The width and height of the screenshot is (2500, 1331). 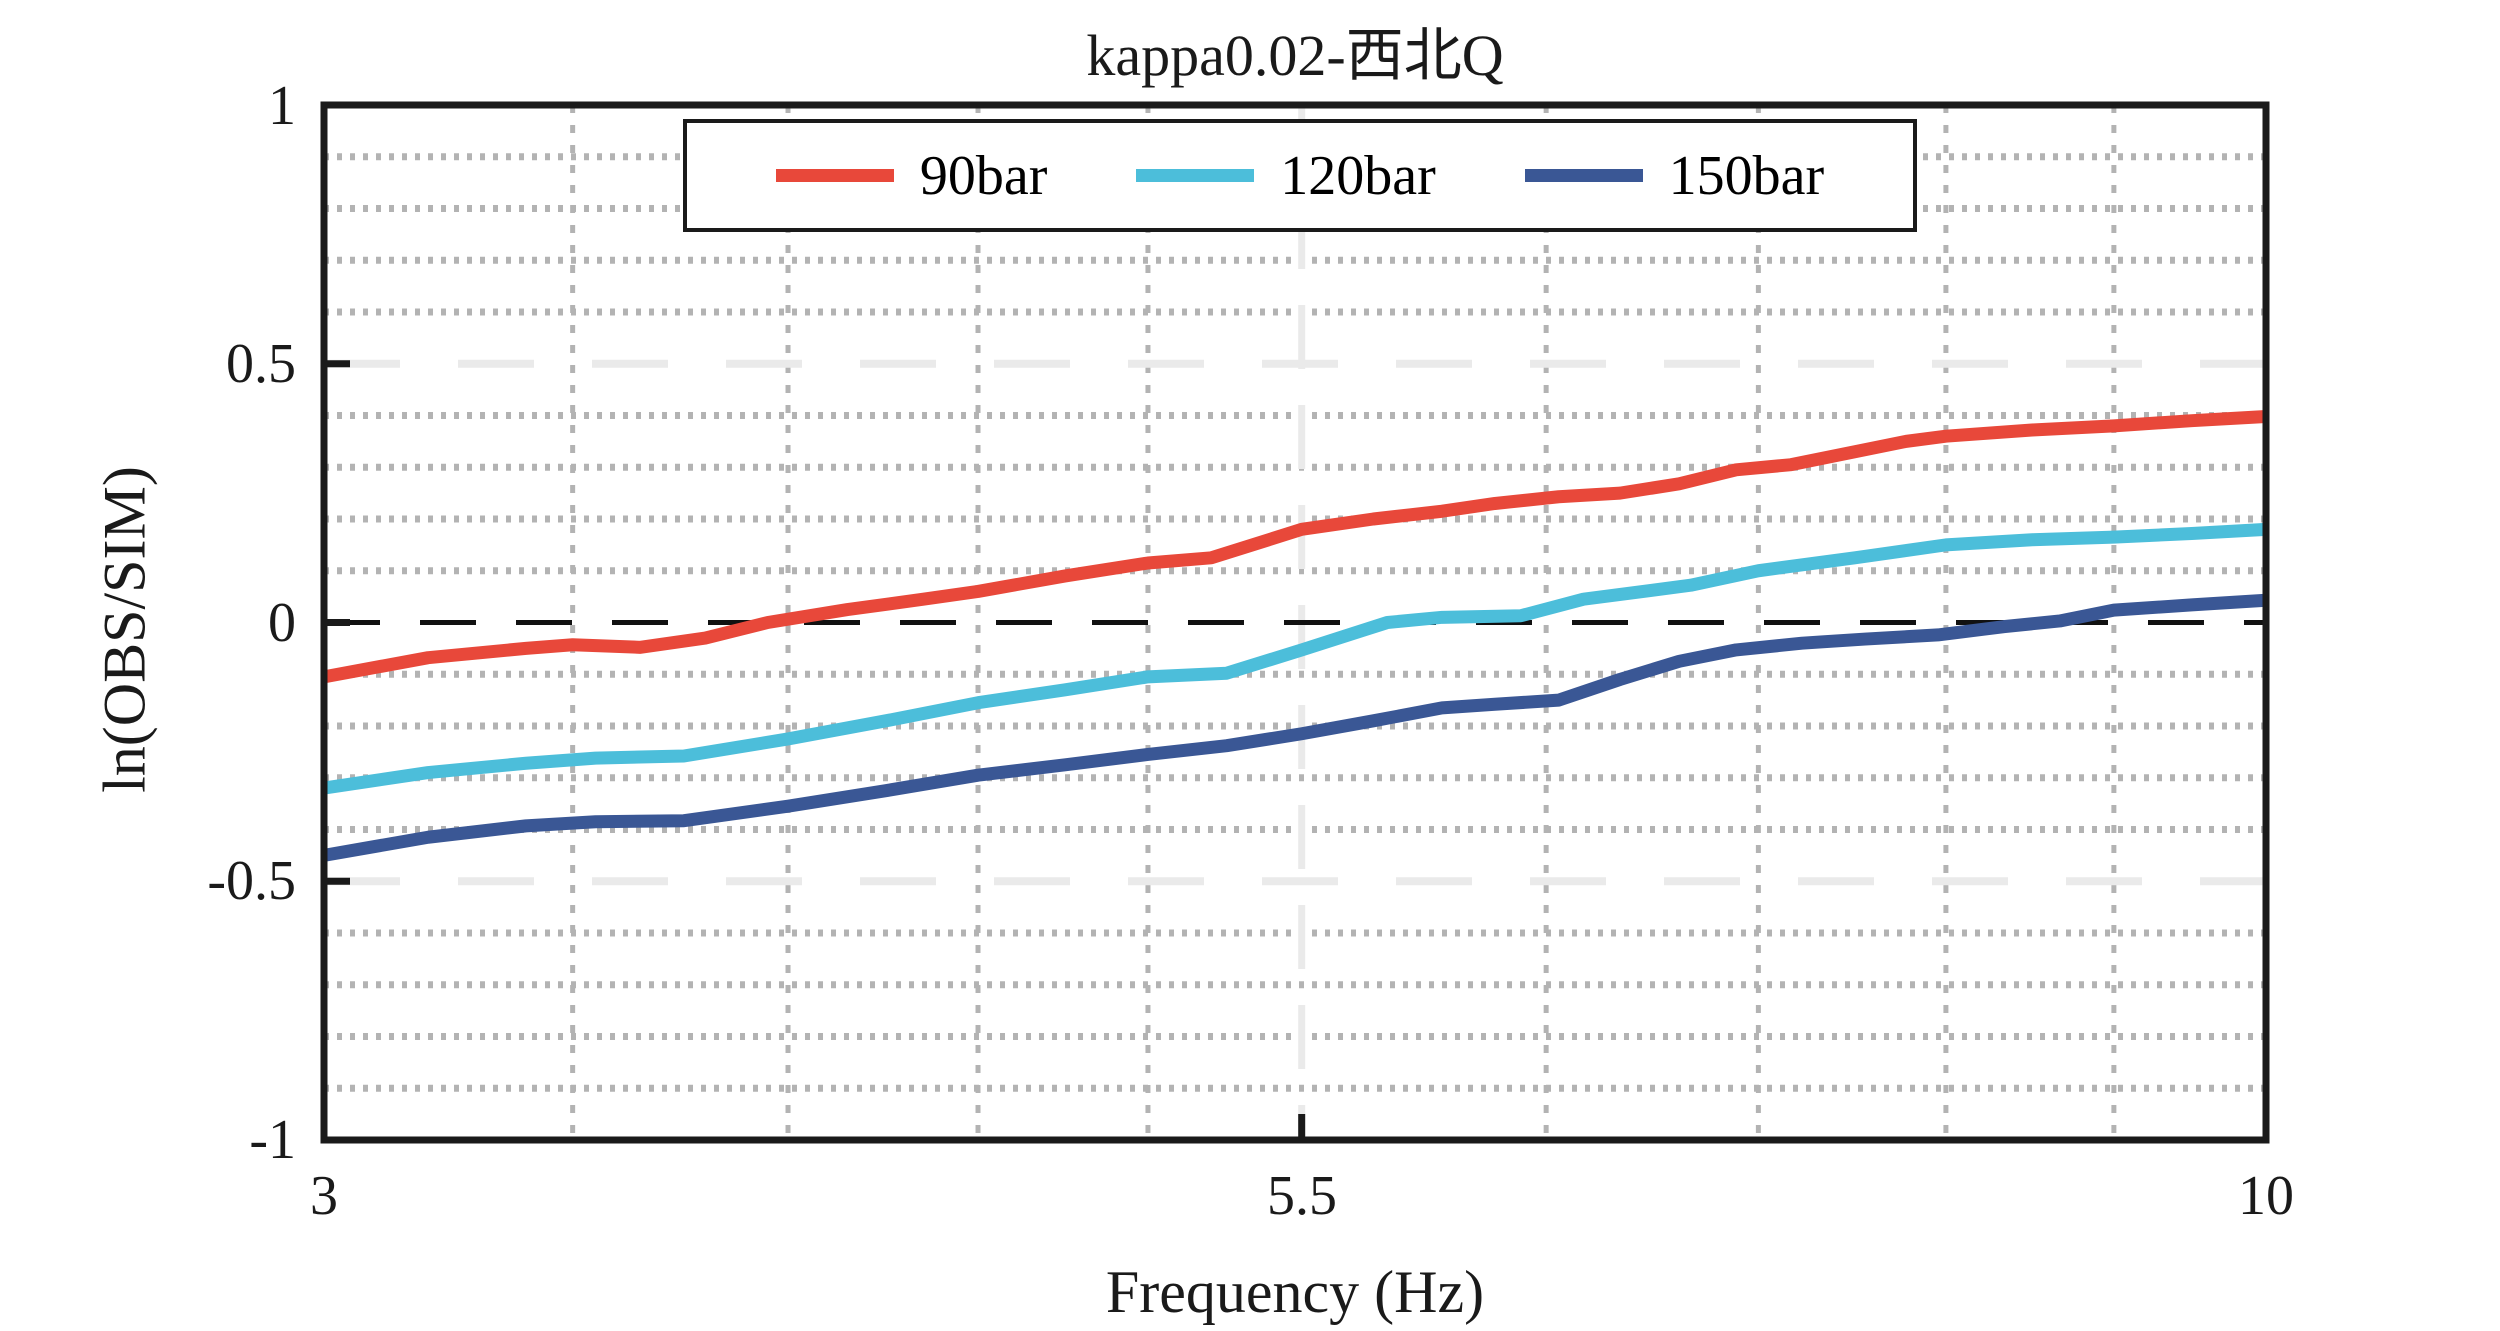 What do you see at coordinates (1746, 175) in the screenshot?
I see `legend-label-150bar: 150bar` at bounding box center [1746, 175].